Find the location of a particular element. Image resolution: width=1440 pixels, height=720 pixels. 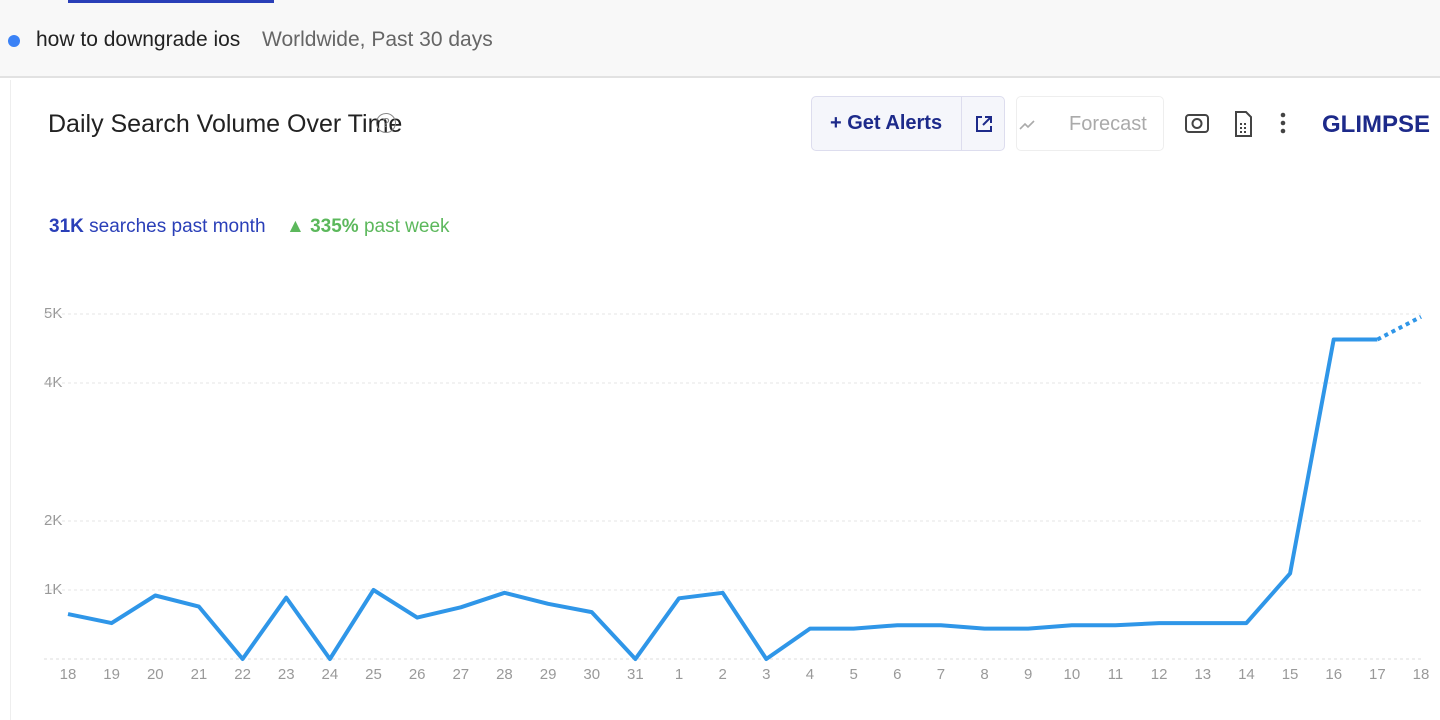

toolbar-icons is located at coordinates (1239, 125).